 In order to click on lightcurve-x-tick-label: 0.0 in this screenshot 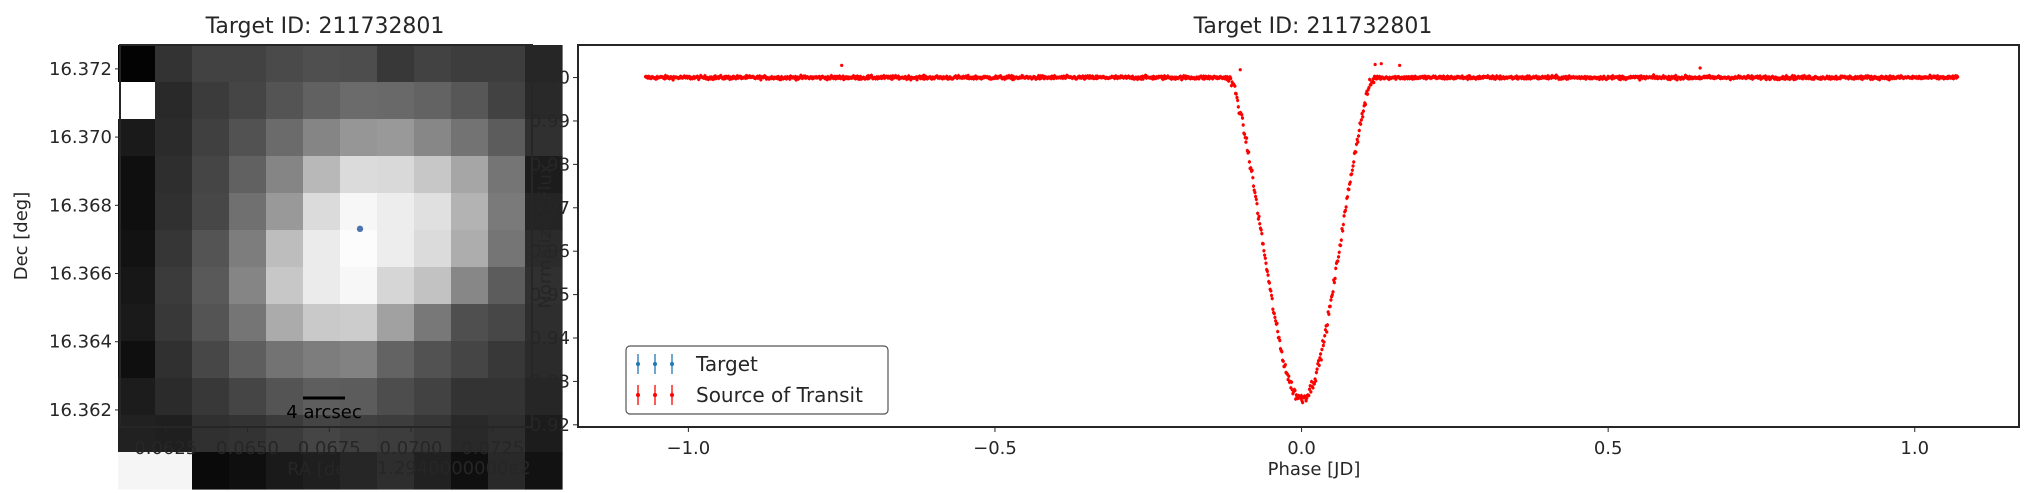, I will do `click(1301, 448)`.